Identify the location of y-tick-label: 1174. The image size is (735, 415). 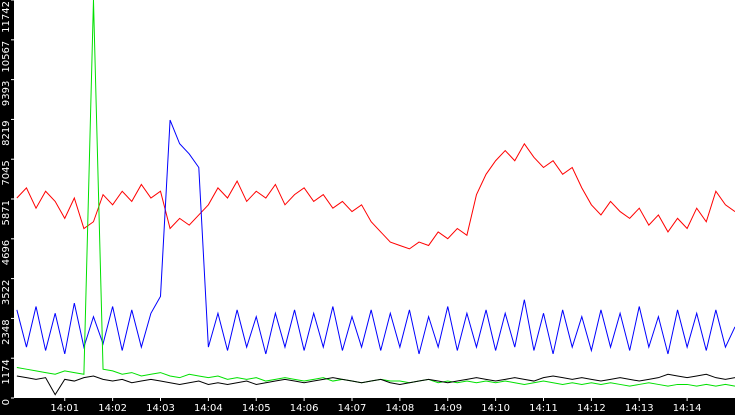
(6, 371).